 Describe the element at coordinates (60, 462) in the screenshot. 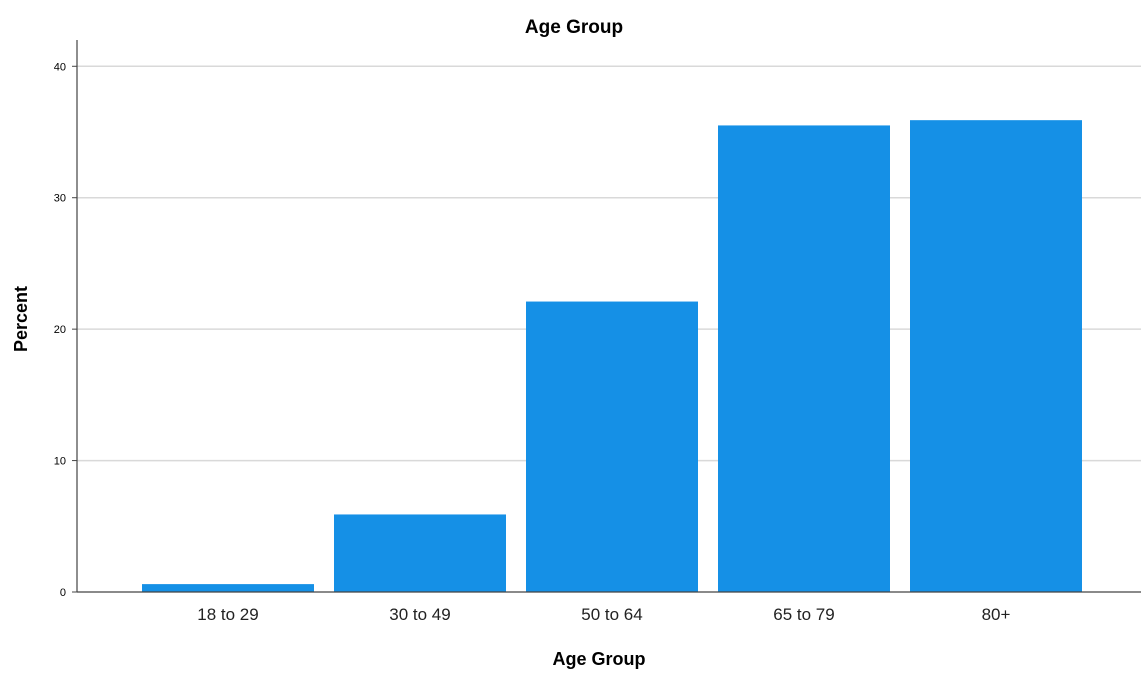

I see `y-tick-label-10: 10` at that location.